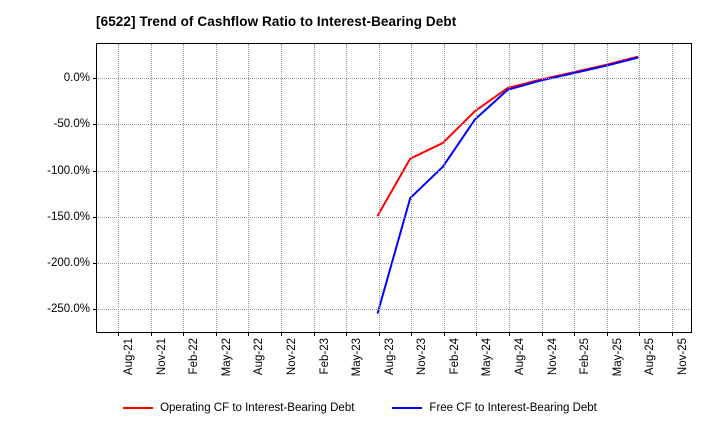 This screenshot has height=440, width=720. What do you see at coordinates (292, 357) in the screenshot?
I see `x-axis-tick-label: Nov-22` at bounding box center [292, 357].